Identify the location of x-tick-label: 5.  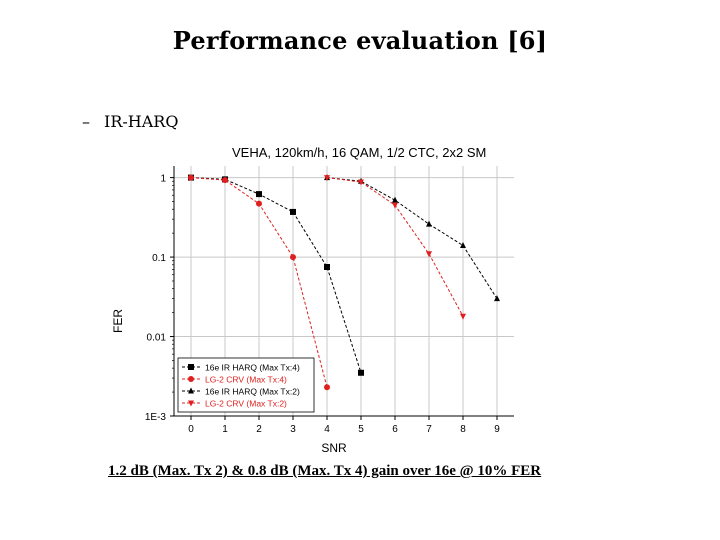
(361, 429).